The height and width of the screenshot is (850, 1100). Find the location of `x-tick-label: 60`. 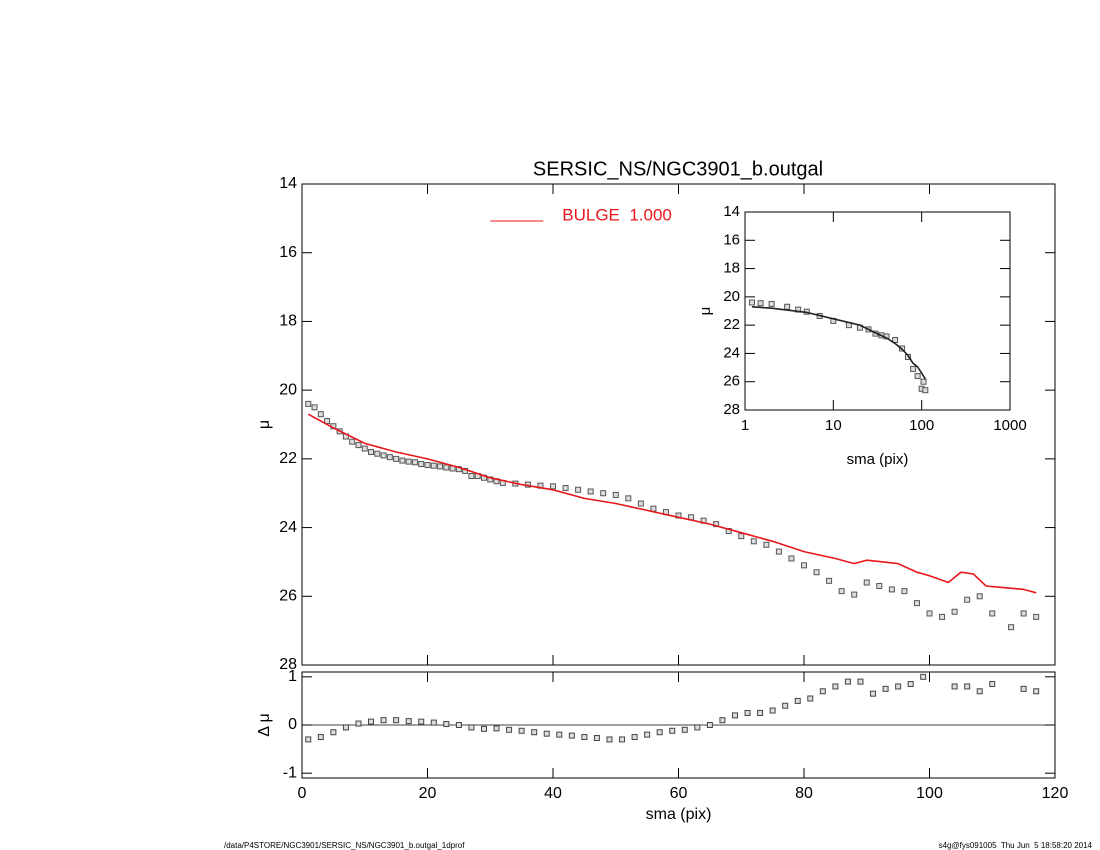

x-tick-label: 60 is located at coordinates (679, 793).